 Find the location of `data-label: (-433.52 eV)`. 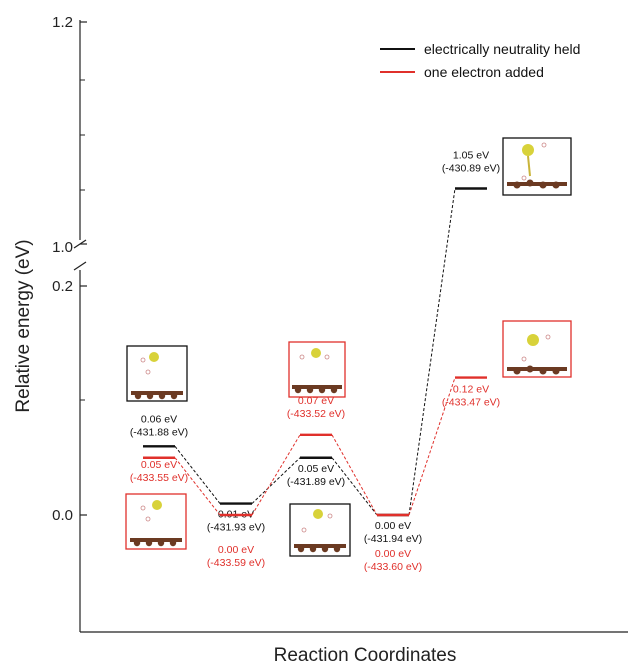

data-label: (-433.52 eV) is located at coordinates (316, 414).